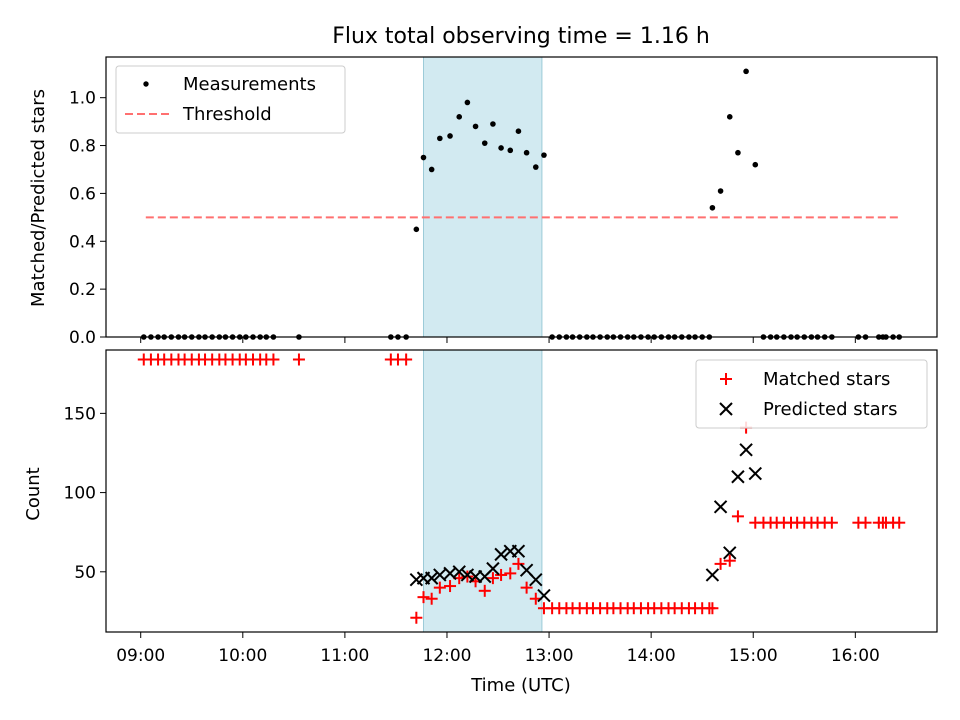 The image size is (960, 720). What do you see at coordinates (446, 656) in the screenshot?
I see `time-x-tick-label: 12:00` at bounding box center [446, 656].